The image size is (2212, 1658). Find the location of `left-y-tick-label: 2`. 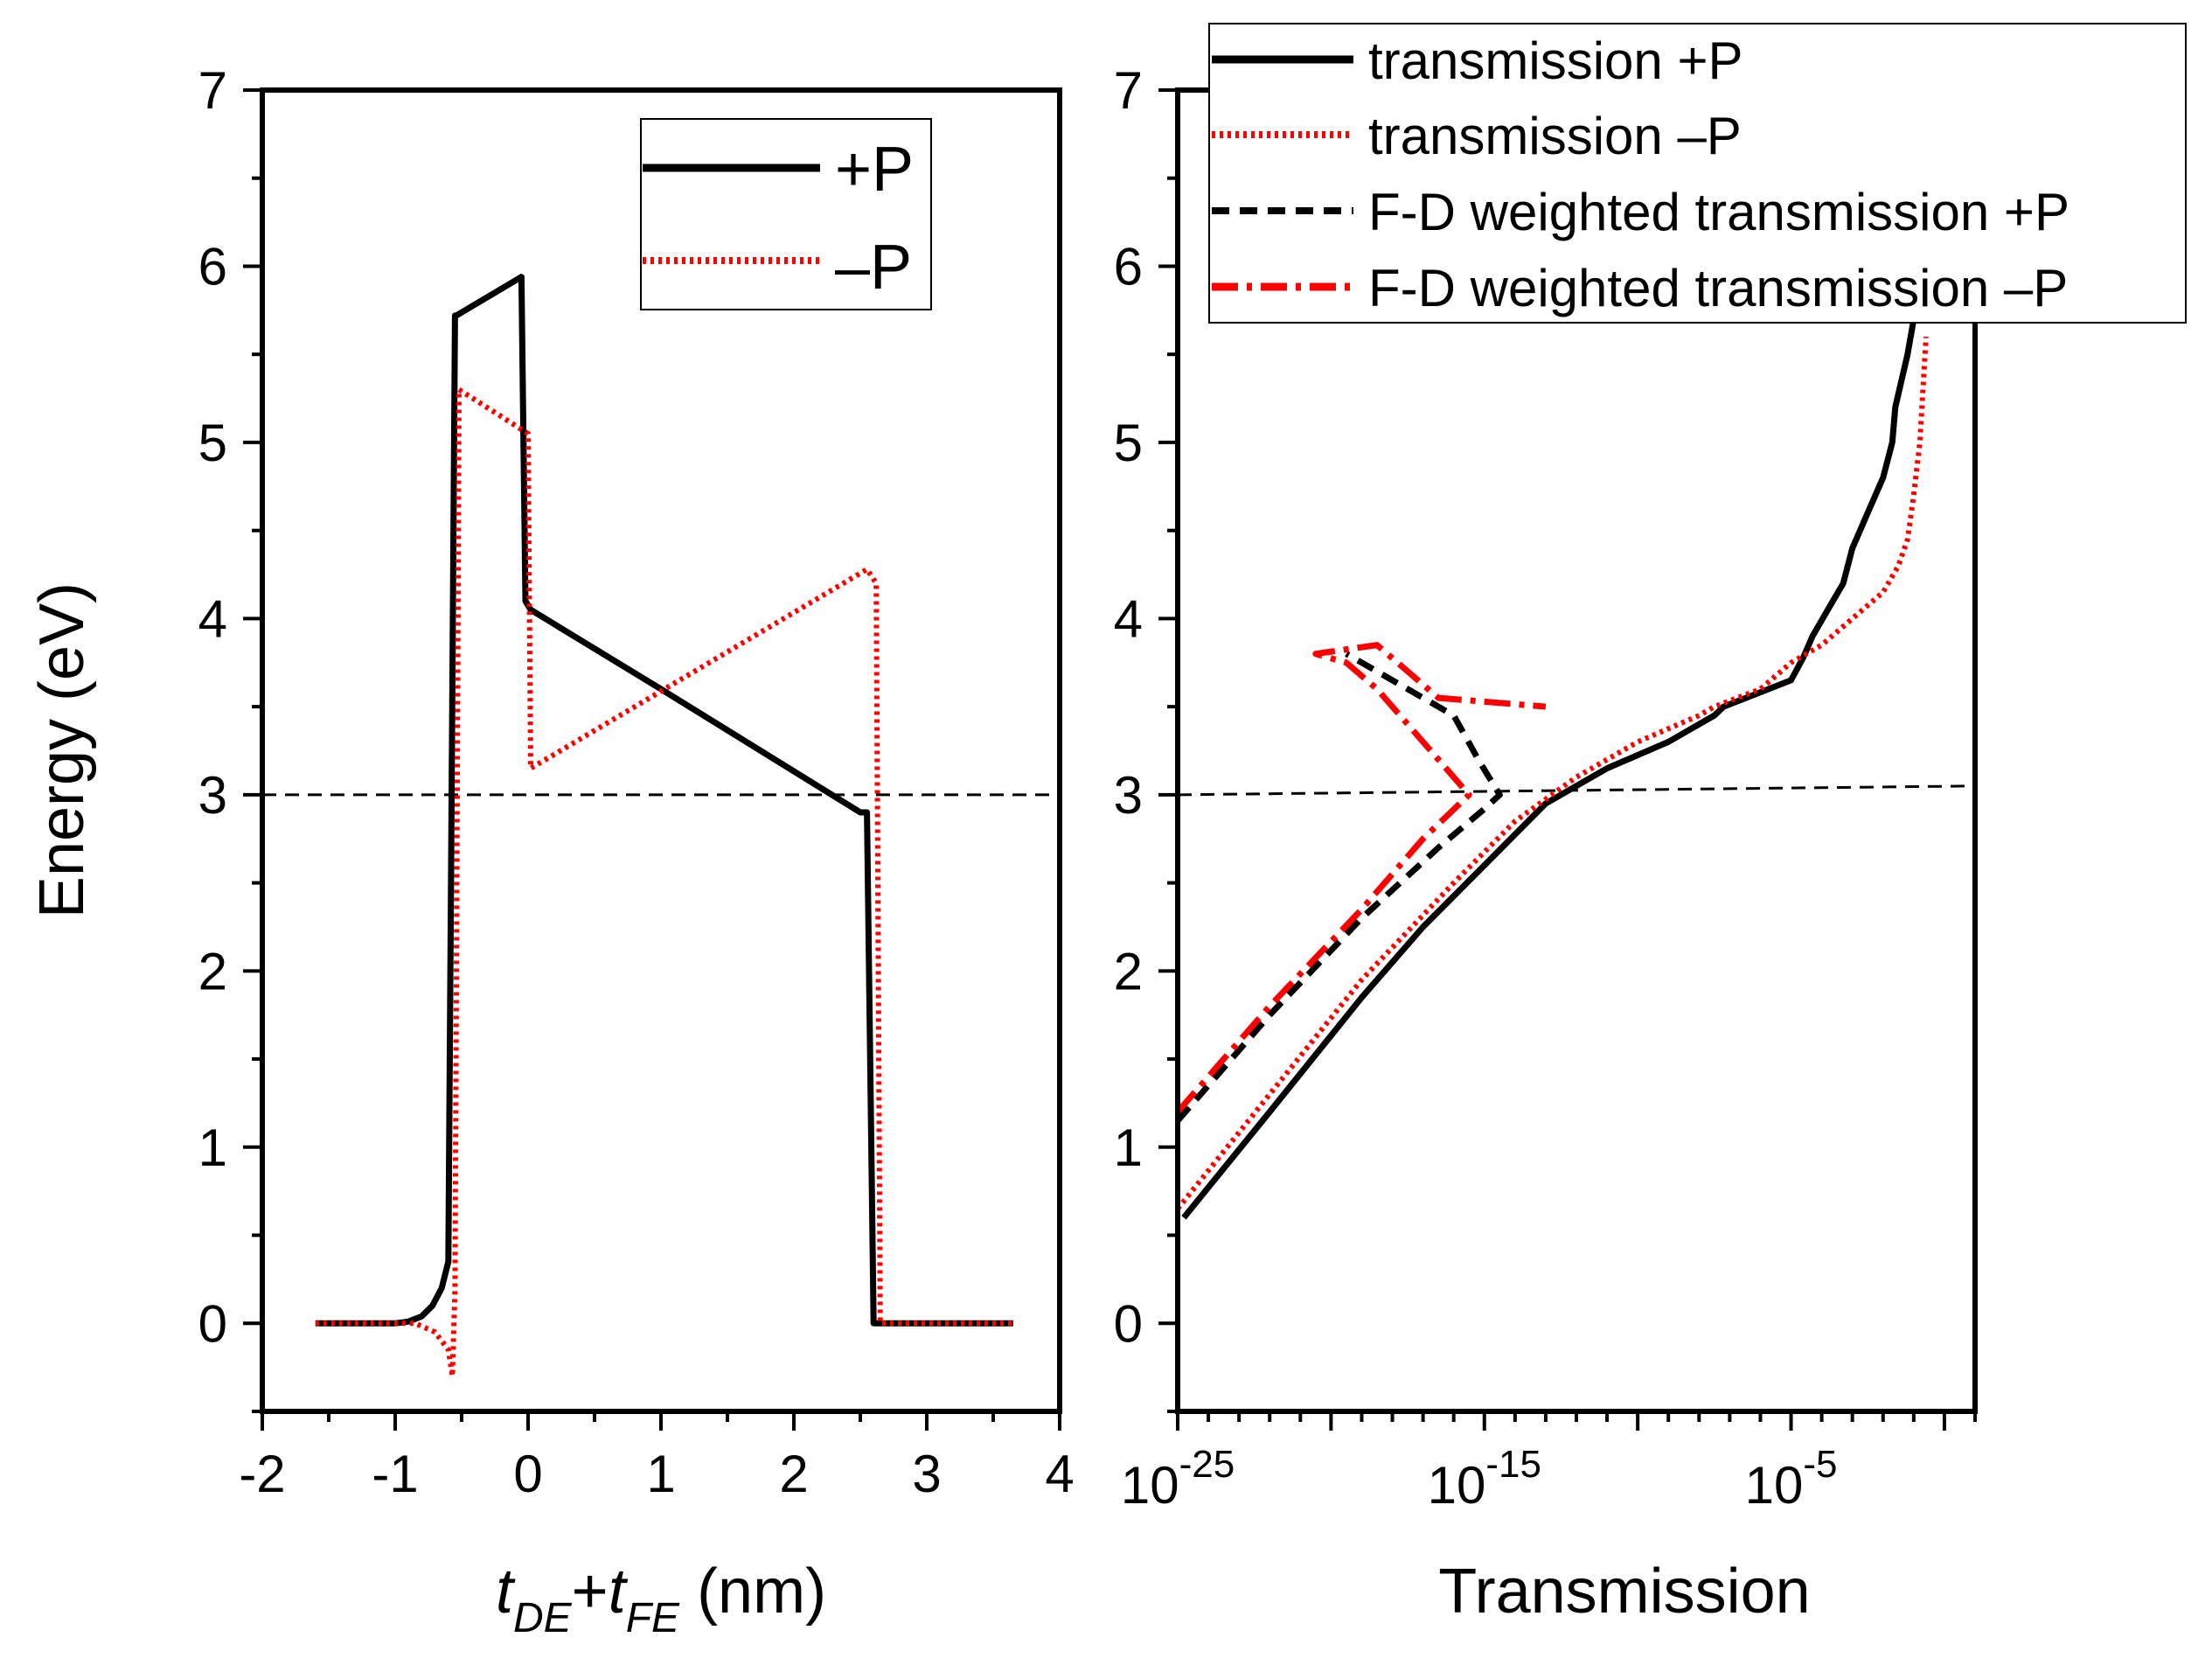

left-y-tick-label: 2 is located at coordinates (212, 971).